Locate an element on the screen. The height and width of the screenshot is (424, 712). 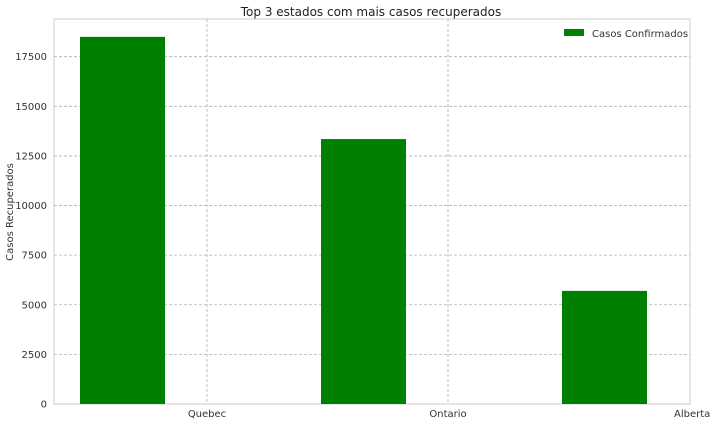
bar-ontario is located at coordinates (363, 271).